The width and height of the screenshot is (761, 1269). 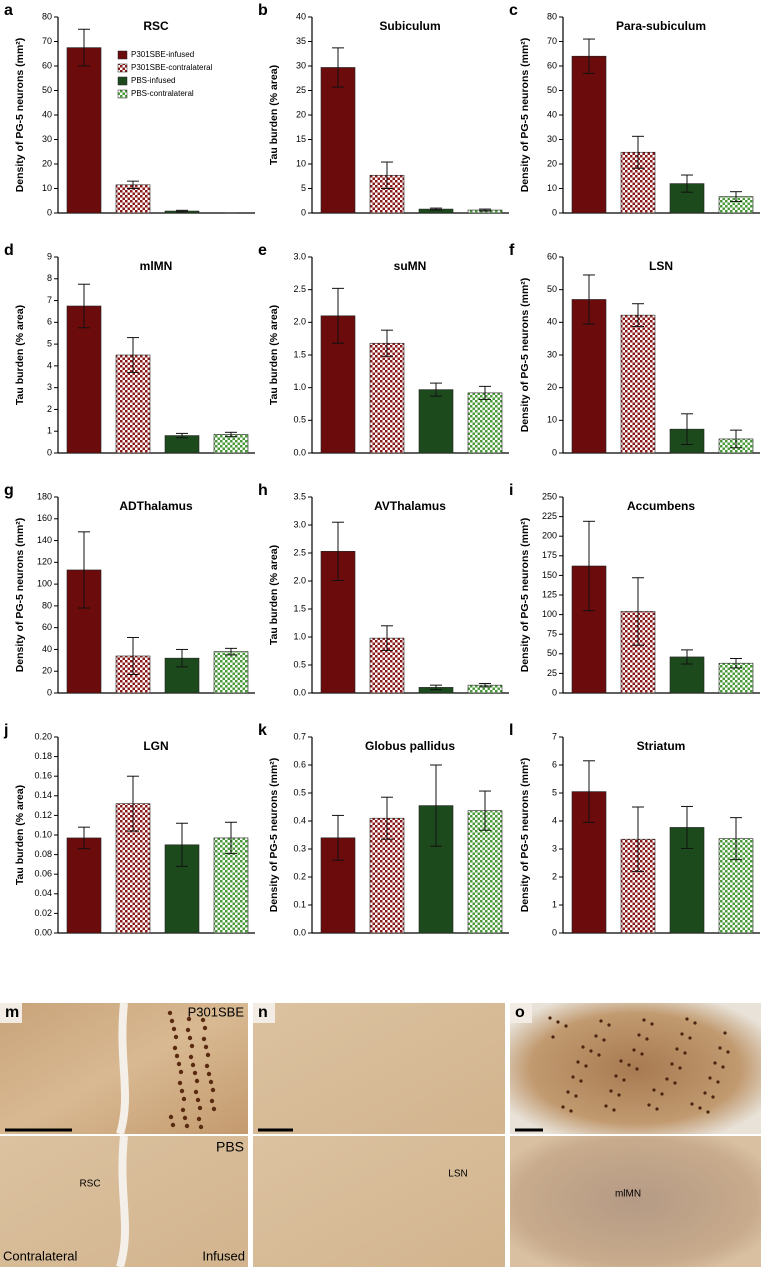 I want to click on side-label: Contralateral, so click(x=40, y=1255).